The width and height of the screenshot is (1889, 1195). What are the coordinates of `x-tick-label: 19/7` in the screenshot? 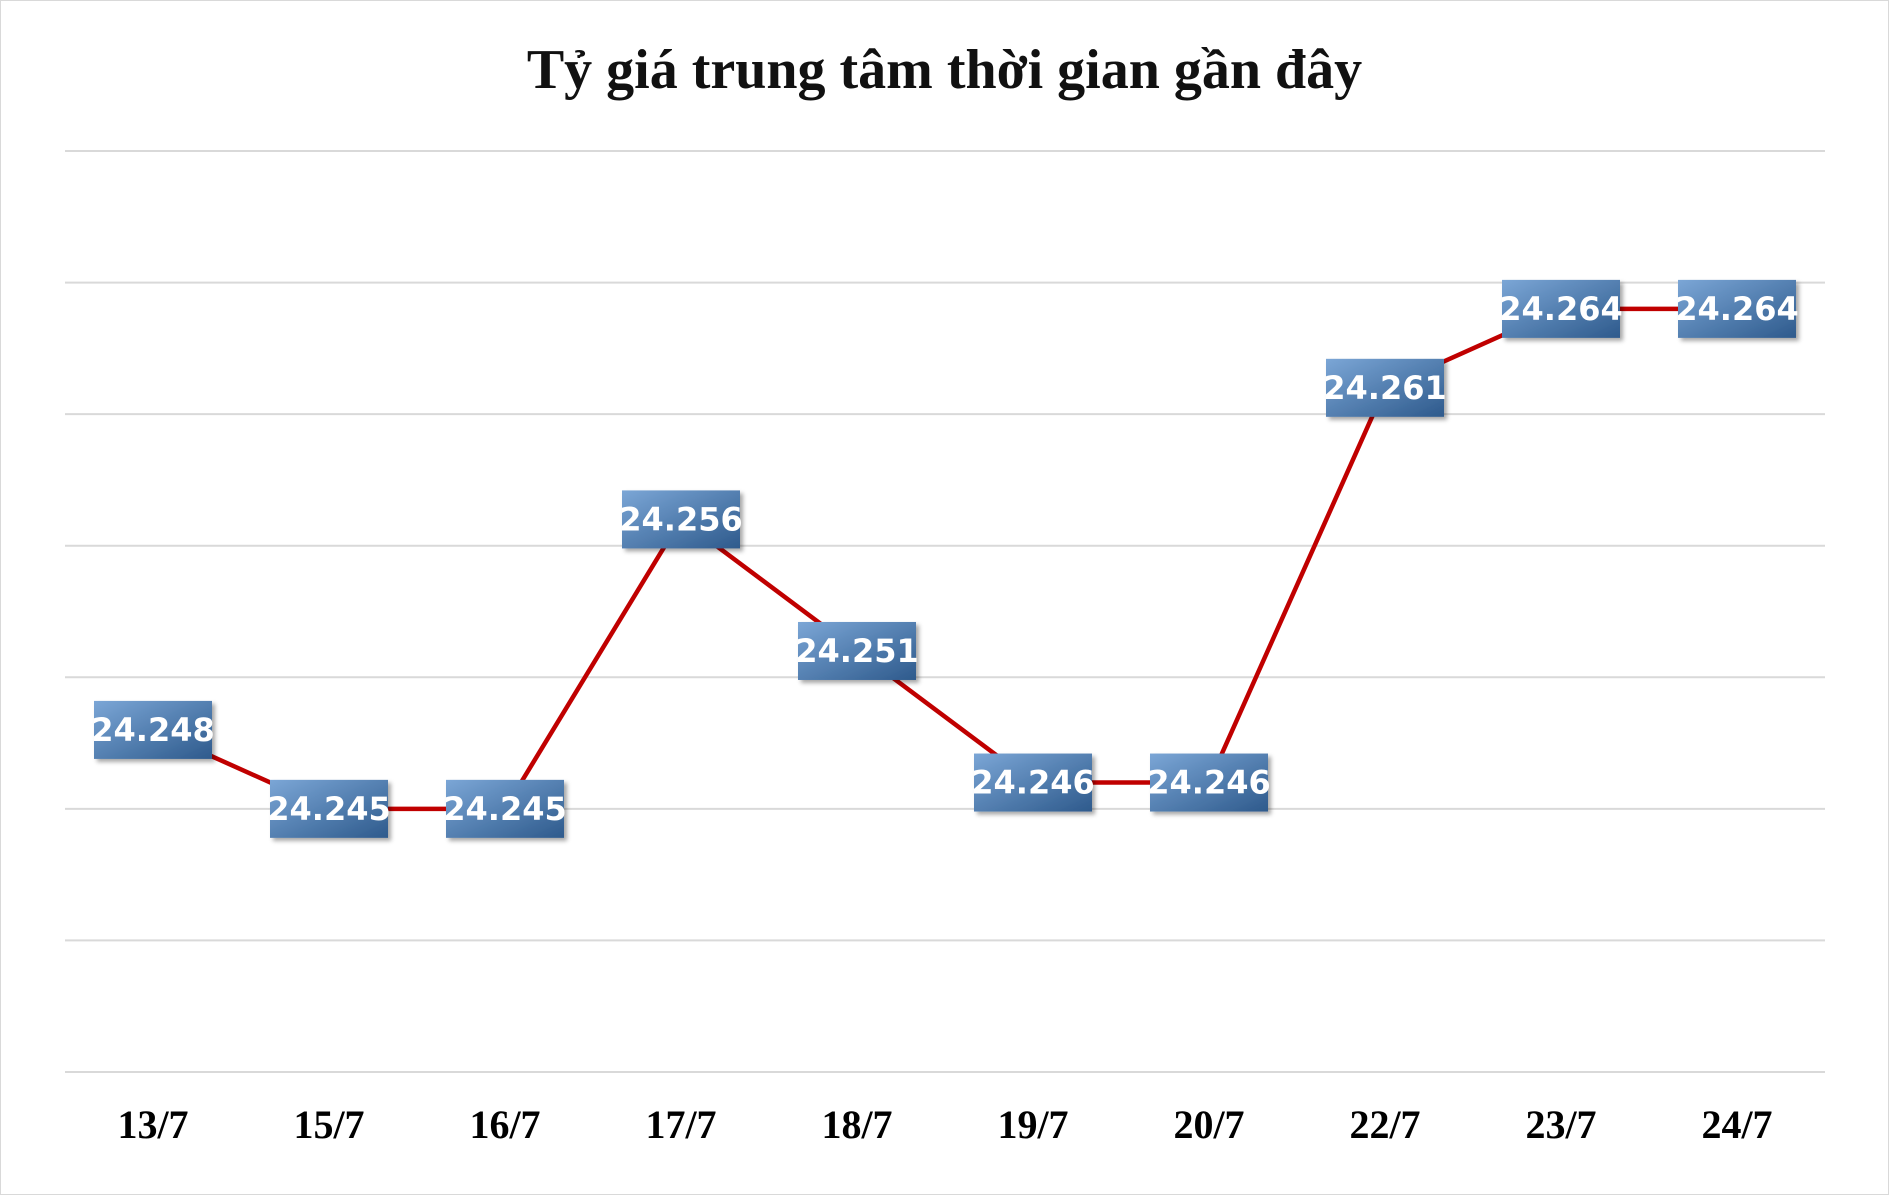 It's located at (1032, 1124).